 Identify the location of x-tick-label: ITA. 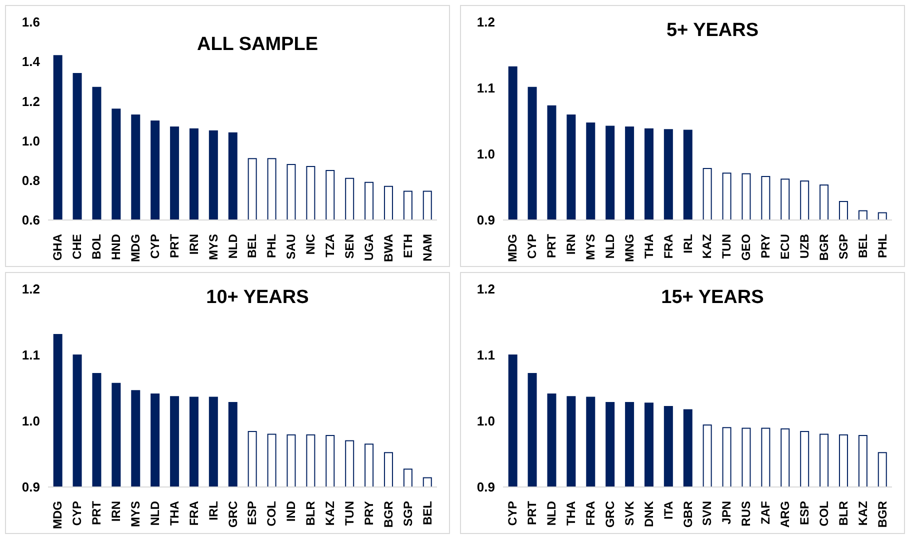
(668, 510).